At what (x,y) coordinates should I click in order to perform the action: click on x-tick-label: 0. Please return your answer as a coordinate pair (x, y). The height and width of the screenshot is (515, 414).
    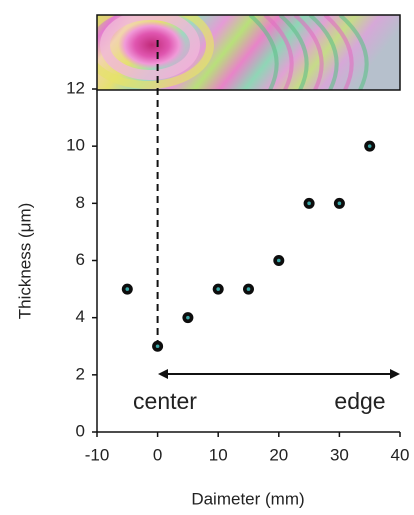
    Looking at the image, I should click on (157, 454).